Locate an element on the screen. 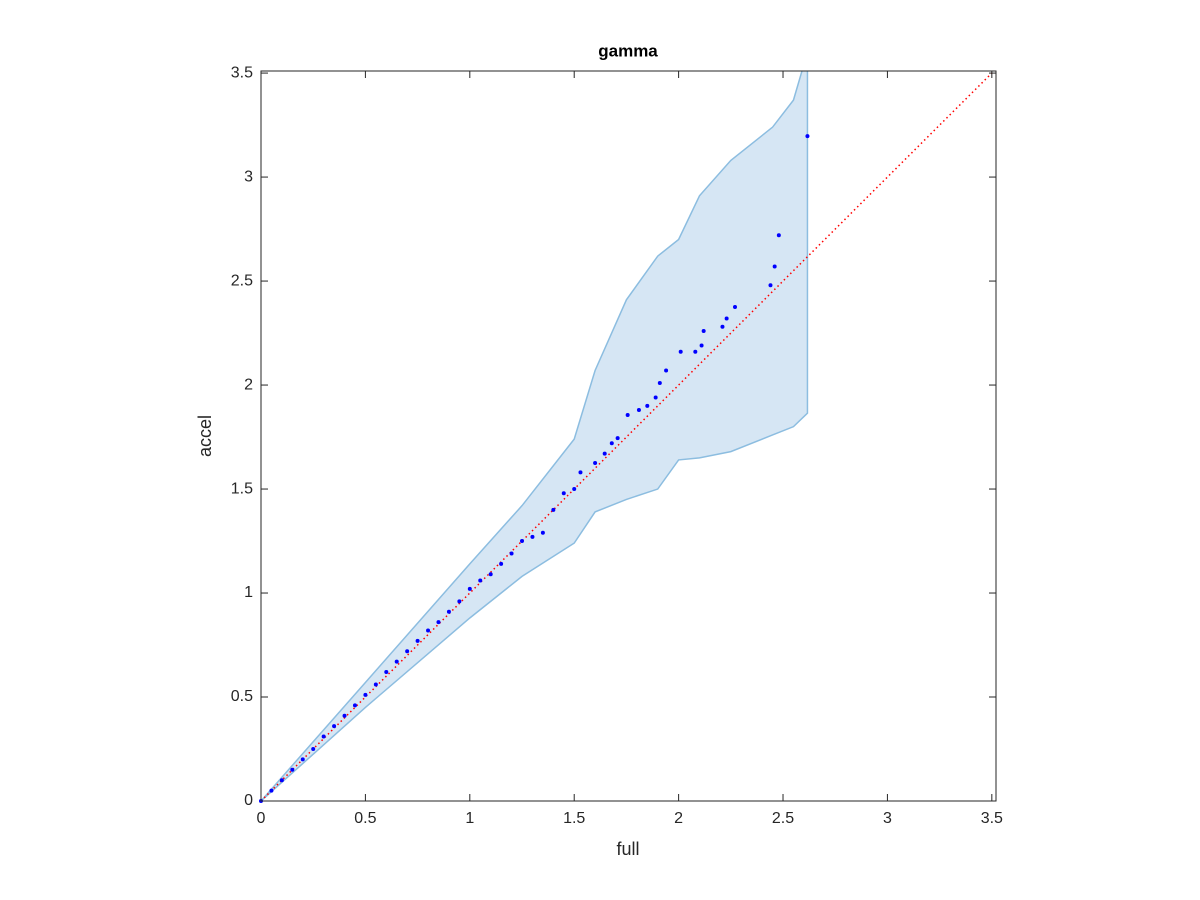  x-tick-label: 2 is located at coordinates (678, 818).